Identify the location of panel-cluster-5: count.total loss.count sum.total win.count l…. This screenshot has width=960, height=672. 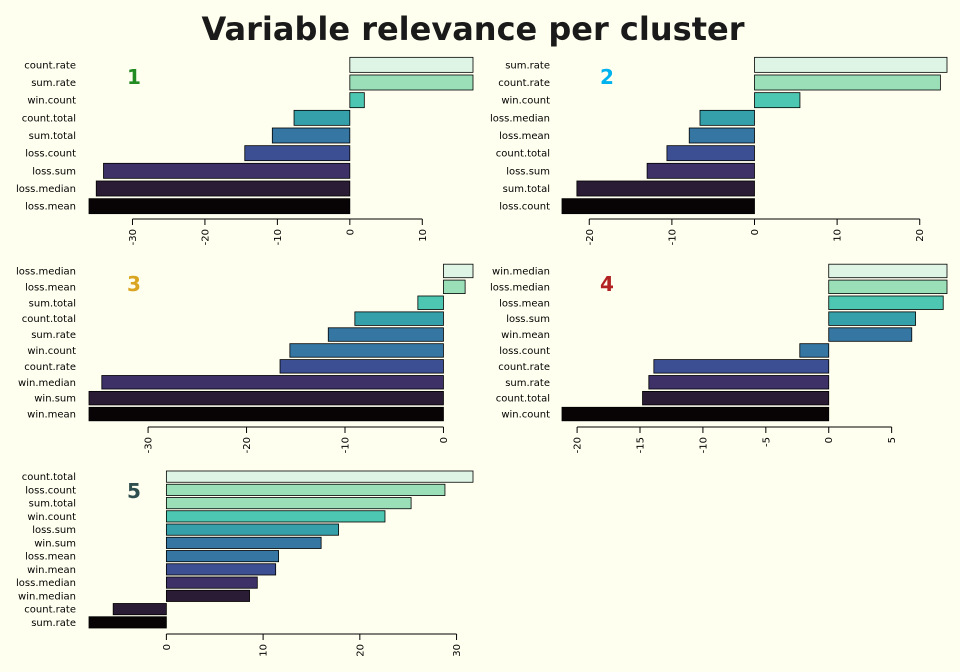
(245, 563).